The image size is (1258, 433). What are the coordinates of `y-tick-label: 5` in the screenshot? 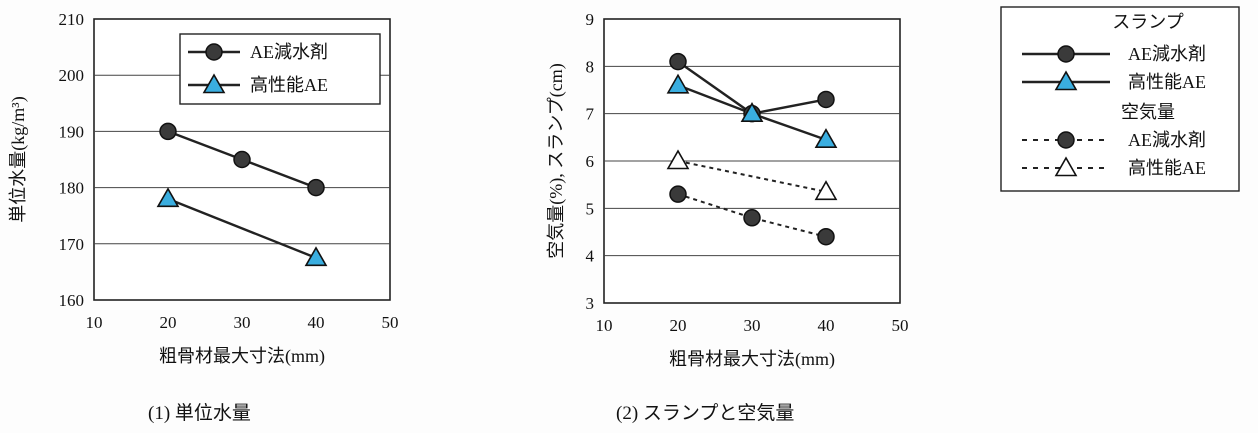 It's located at (590, 208).